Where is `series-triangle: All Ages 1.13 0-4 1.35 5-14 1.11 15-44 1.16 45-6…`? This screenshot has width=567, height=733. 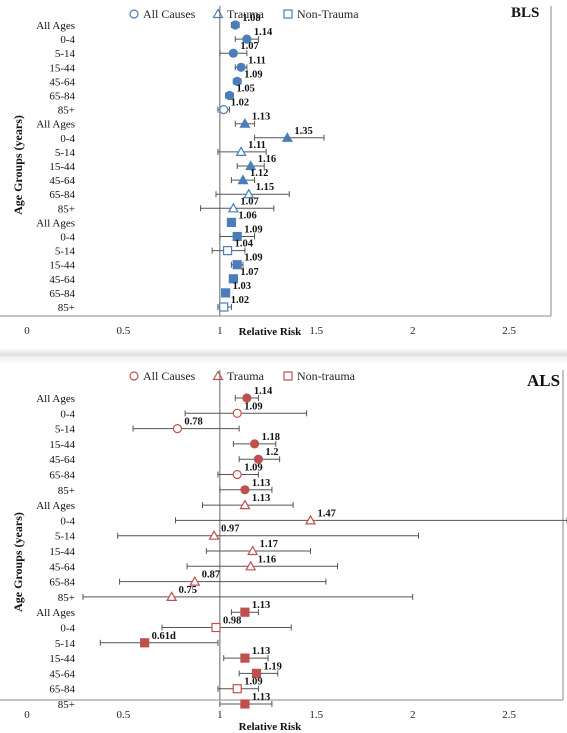
series-triangle: All Ages 1.13 0-4 1.35 5-14 1.11 15-44 1.16 45-6… is located at coordinates (180, 163).